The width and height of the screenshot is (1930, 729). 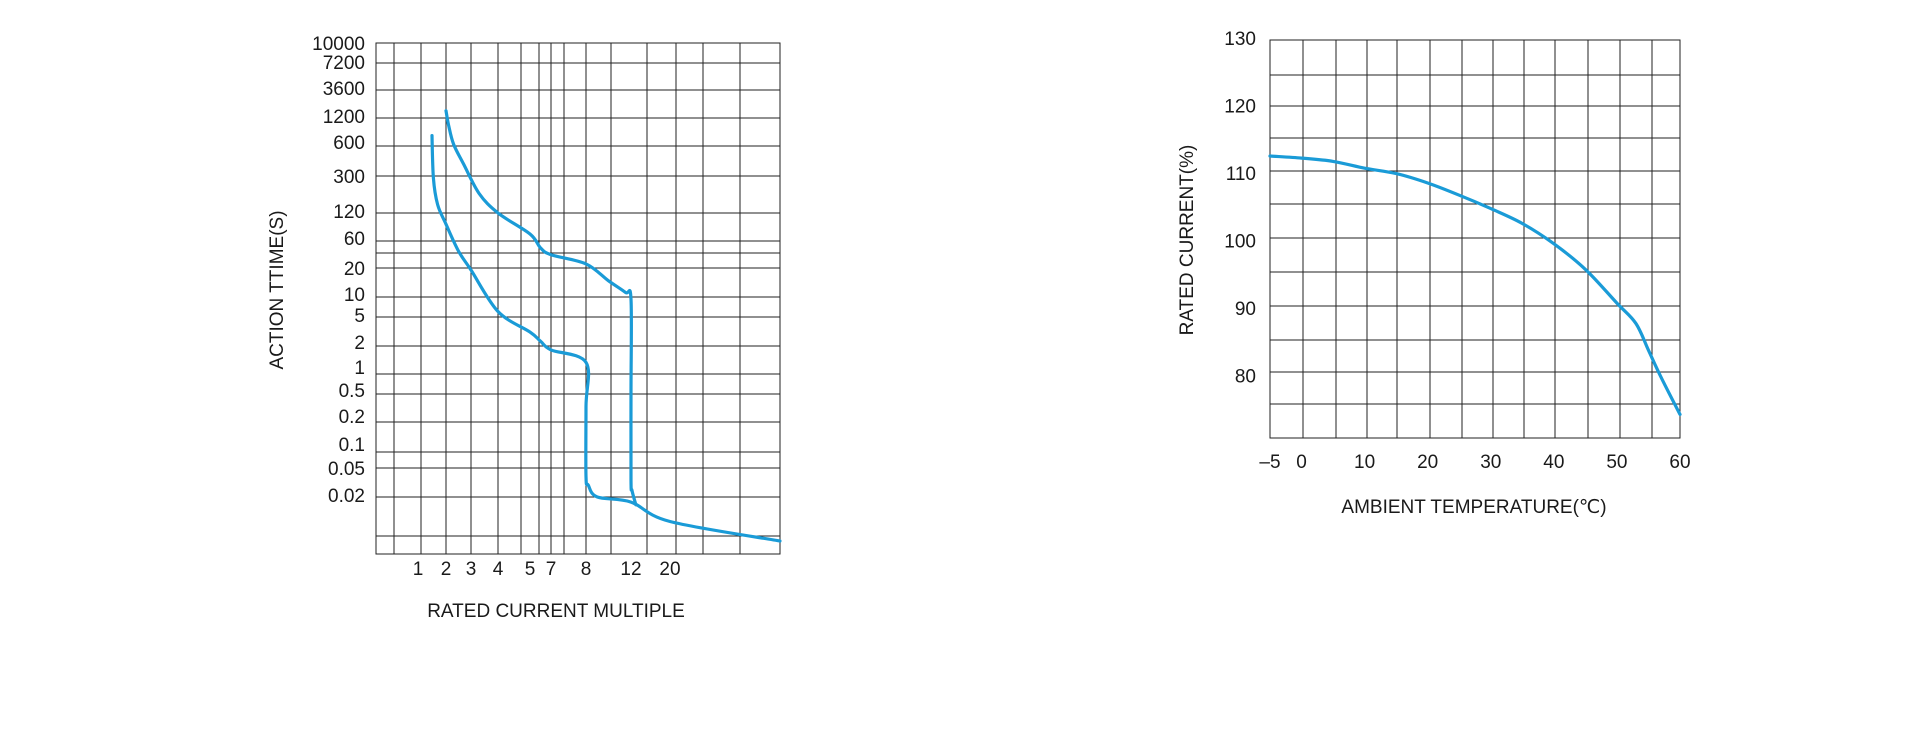 I want to click on y-tick-label: 10, so click(x=354, y=295).